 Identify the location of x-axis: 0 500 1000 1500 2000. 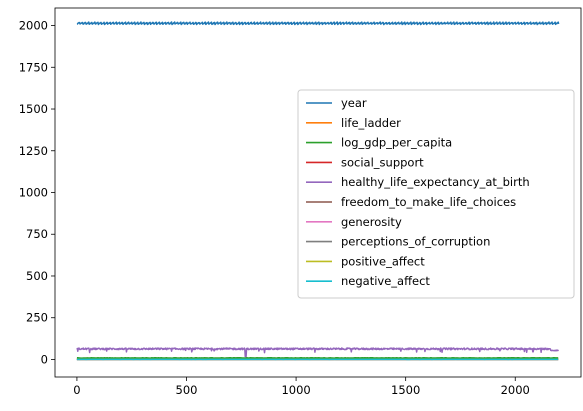
(301, 387).